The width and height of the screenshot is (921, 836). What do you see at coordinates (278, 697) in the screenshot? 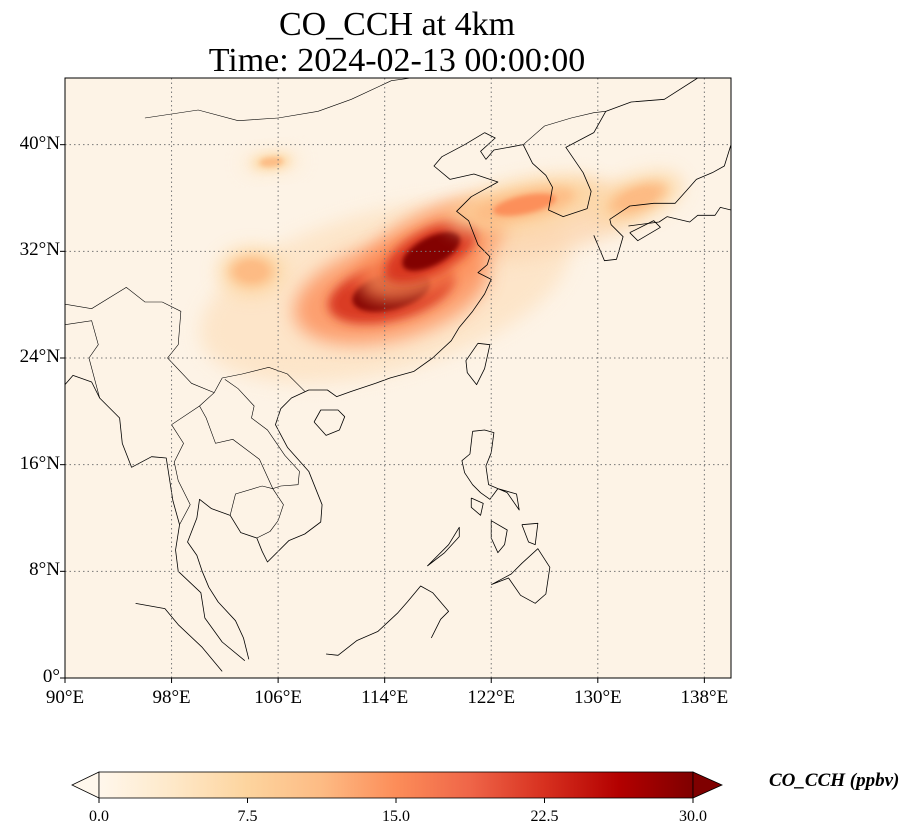
I see `x-tick-label: 106°E` at bounding box center [278, 697].